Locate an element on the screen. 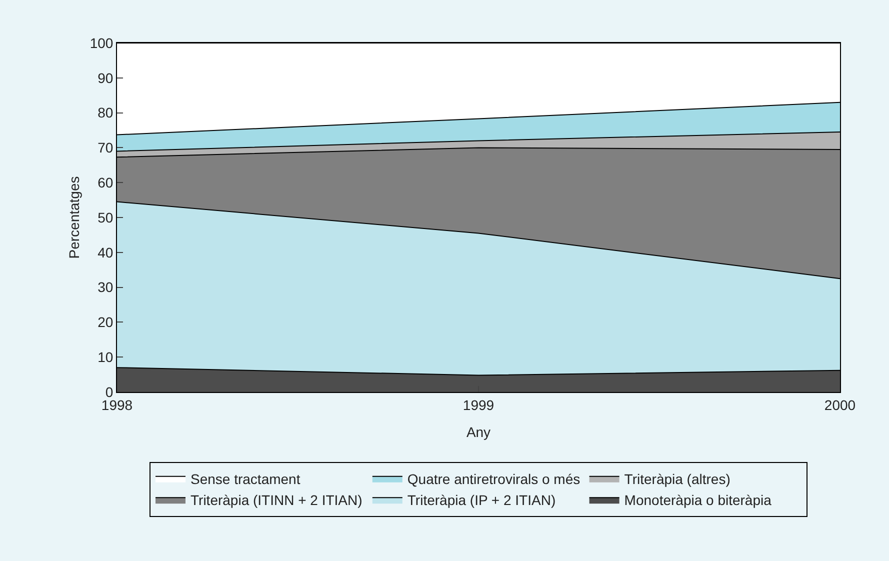  x-tick-label: 2000 is located at coordinates (840, 404).